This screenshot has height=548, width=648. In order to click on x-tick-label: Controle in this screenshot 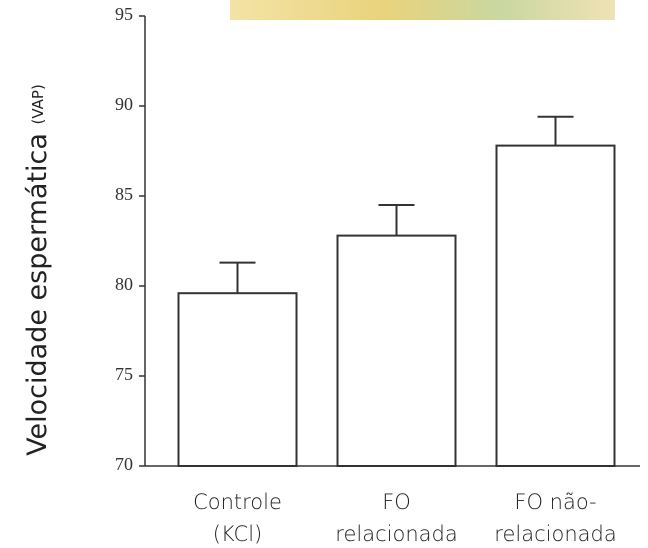, I will do `click(237, 502)`.